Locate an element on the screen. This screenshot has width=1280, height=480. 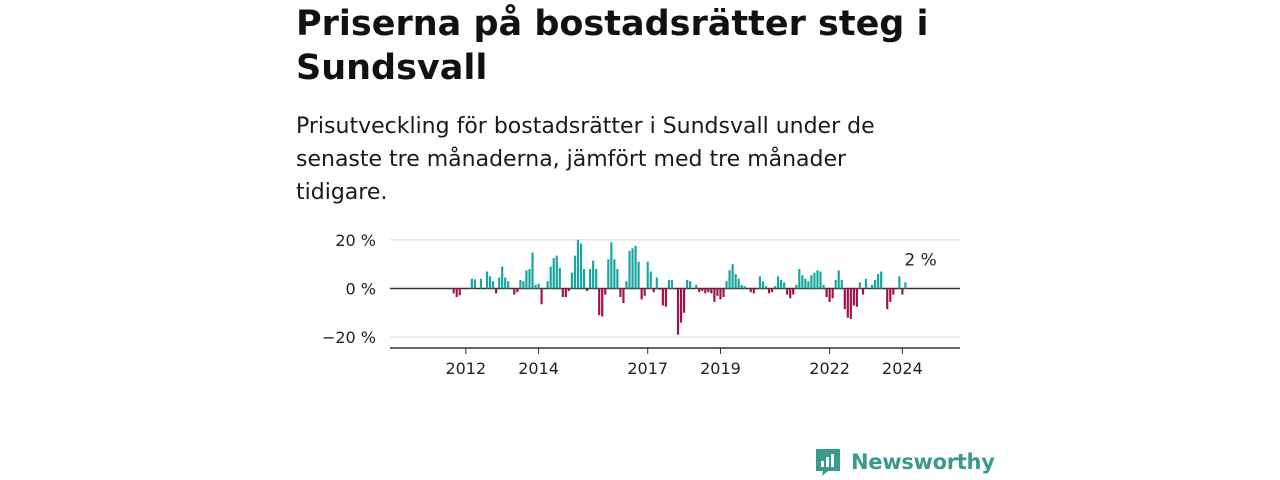
y-axis-labels: 20 % 0 % −20 % is located at coordinates (349, 289).